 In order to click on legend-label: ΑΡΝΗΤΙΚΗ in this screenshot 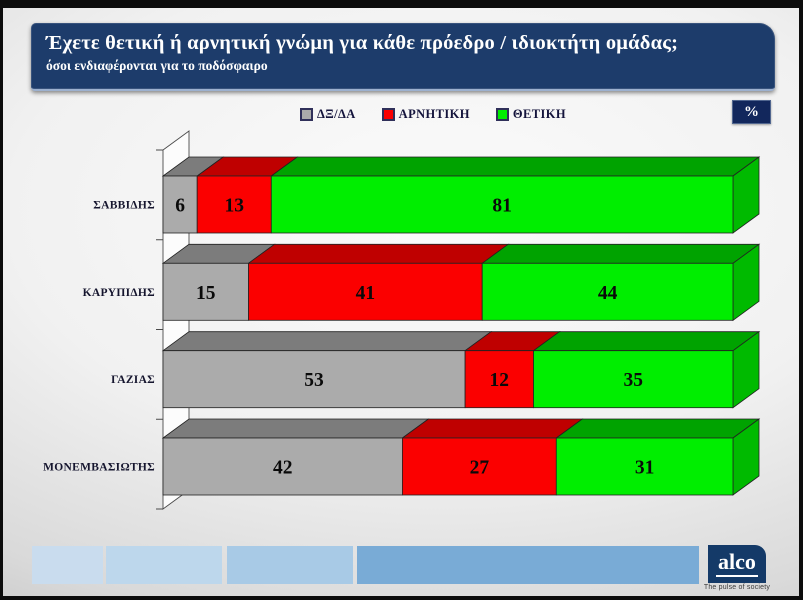, I will do `click(434, 114)`.